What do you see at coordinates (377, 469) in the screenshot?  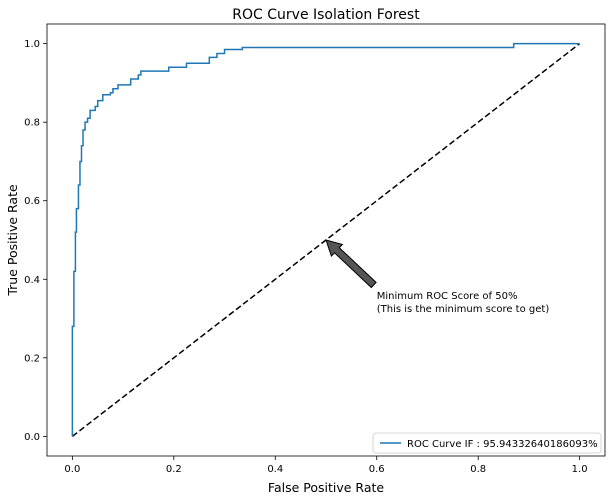 I see `x-tick-label: 0.6` at bounding box center [377, 469].